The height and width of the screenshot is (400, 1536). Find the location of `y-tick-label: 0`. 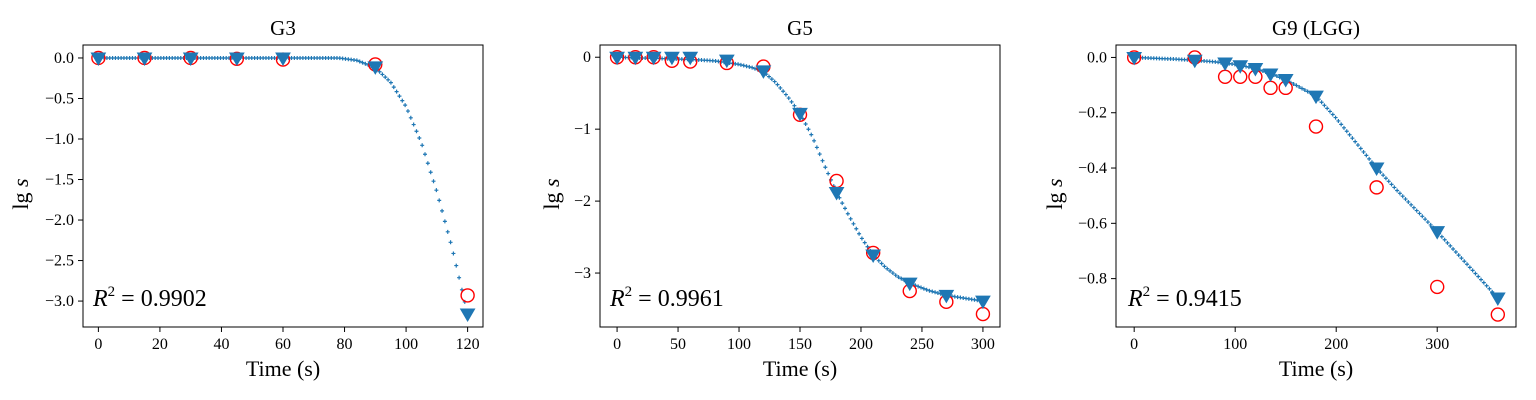

y-tick-label: 0 is located at coordinates (587, 57).